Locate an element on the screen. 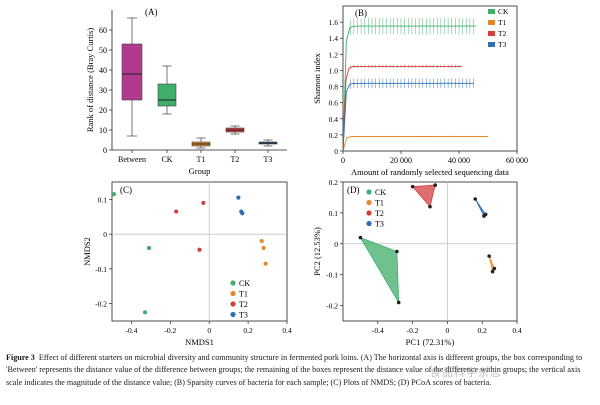  legend-swatch-ck is located at coordinates (491, 11).